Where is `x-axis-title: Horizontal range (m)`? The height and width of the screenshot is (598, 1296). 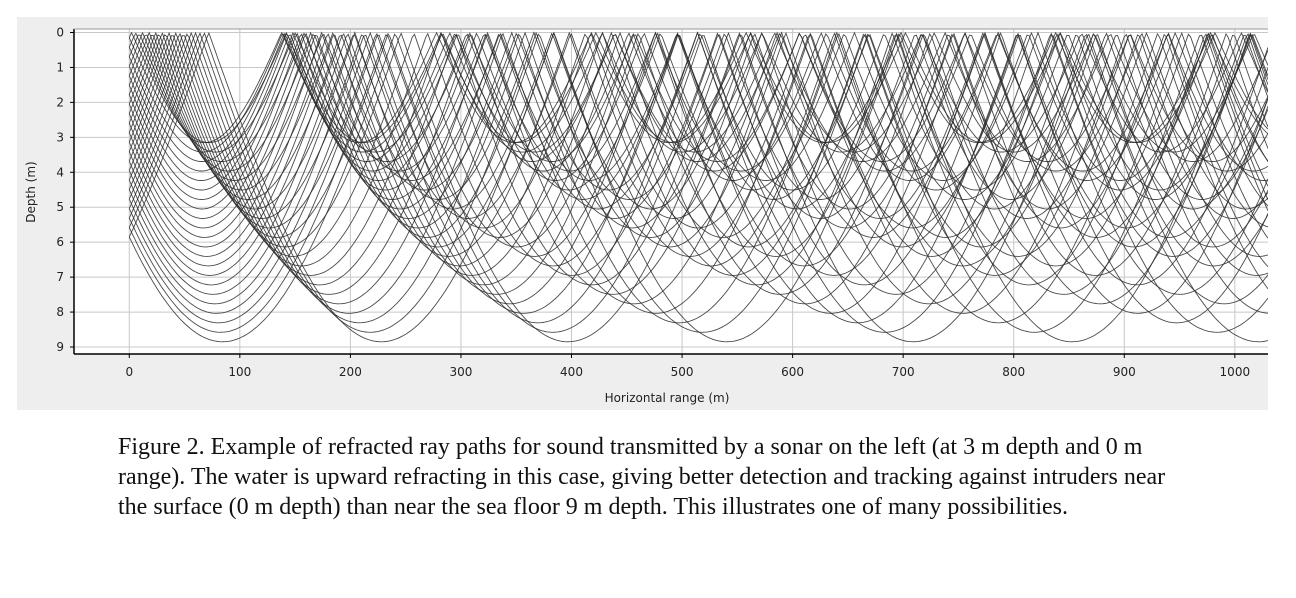 x-axis-title: Horizontal range (m) is located at coordinates (667, 398).